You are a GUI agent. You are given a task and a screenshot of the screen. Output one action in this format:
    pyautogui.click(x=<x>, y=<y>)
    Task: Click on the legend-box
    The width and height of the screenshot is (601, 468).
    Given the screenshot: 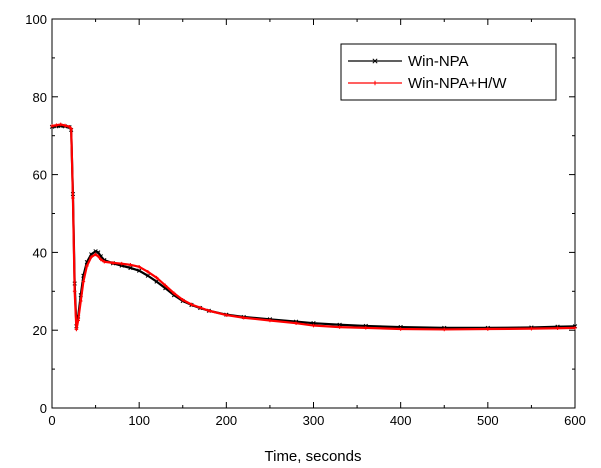 What is the action you would take?
    pyautogui.click(x=448, y=72)
    